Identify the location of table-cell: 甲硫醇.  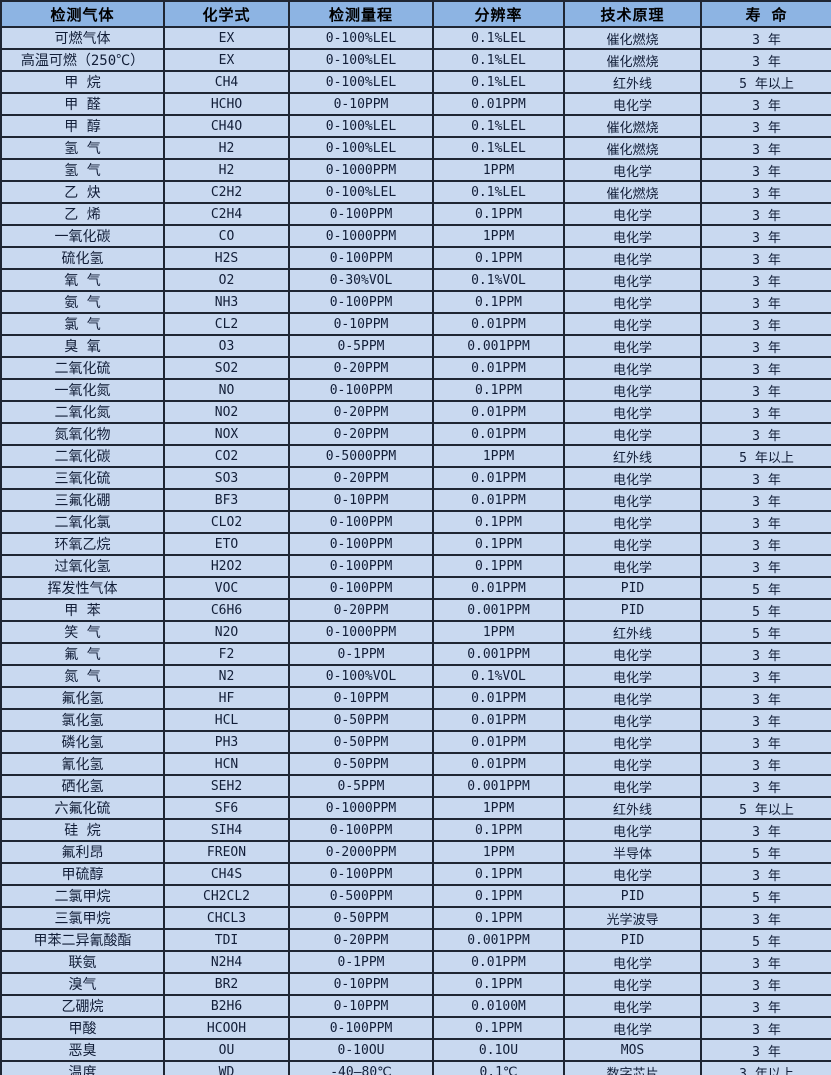
(82, 874).